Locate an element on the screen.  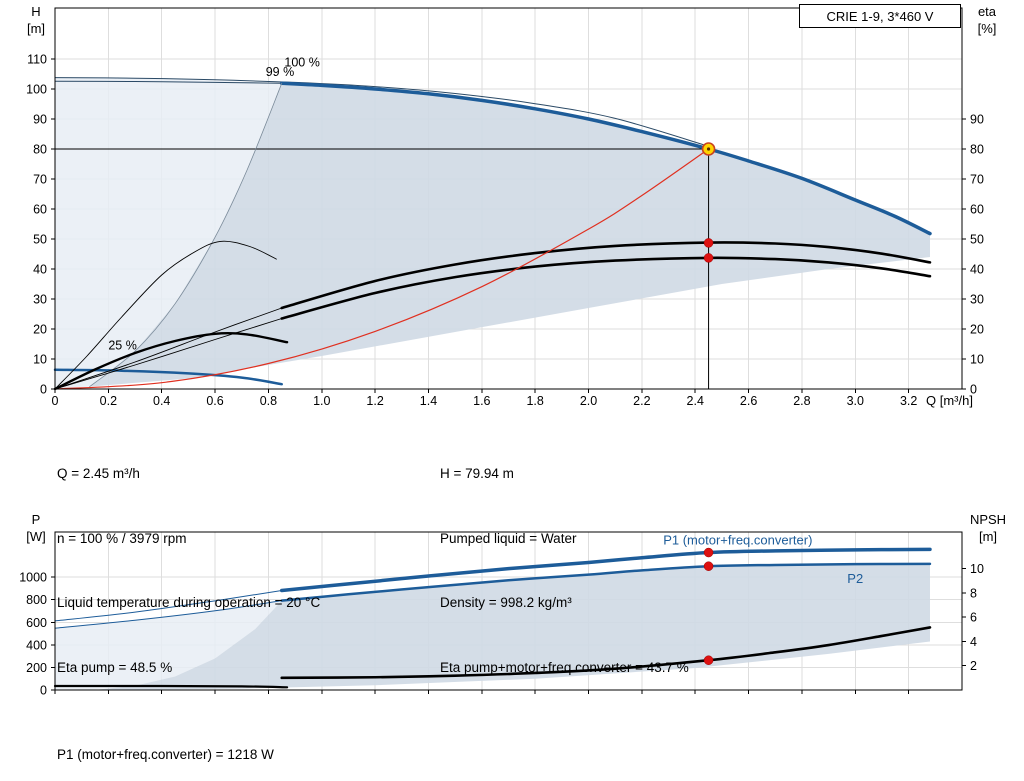
duty-info-line: Density = 998.2 kg/m³ is located at coordinates (506, 602).